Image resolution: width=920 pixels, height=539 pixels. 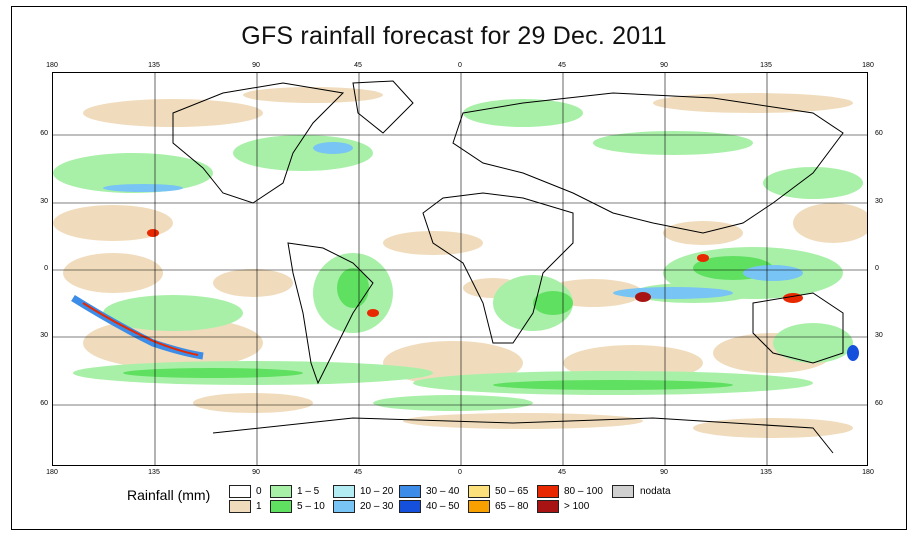 I want to click on lon-tick-top: 0, so click(x=460, y=65).